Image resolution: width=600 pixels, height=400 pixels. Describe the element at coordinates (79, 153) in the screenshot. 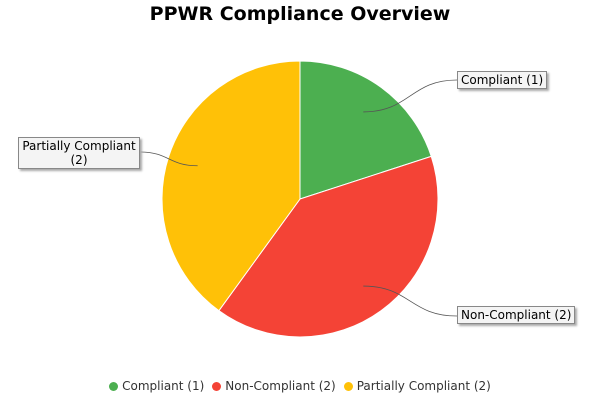

I see `data-label: Partially Compliant (2)` at that location.